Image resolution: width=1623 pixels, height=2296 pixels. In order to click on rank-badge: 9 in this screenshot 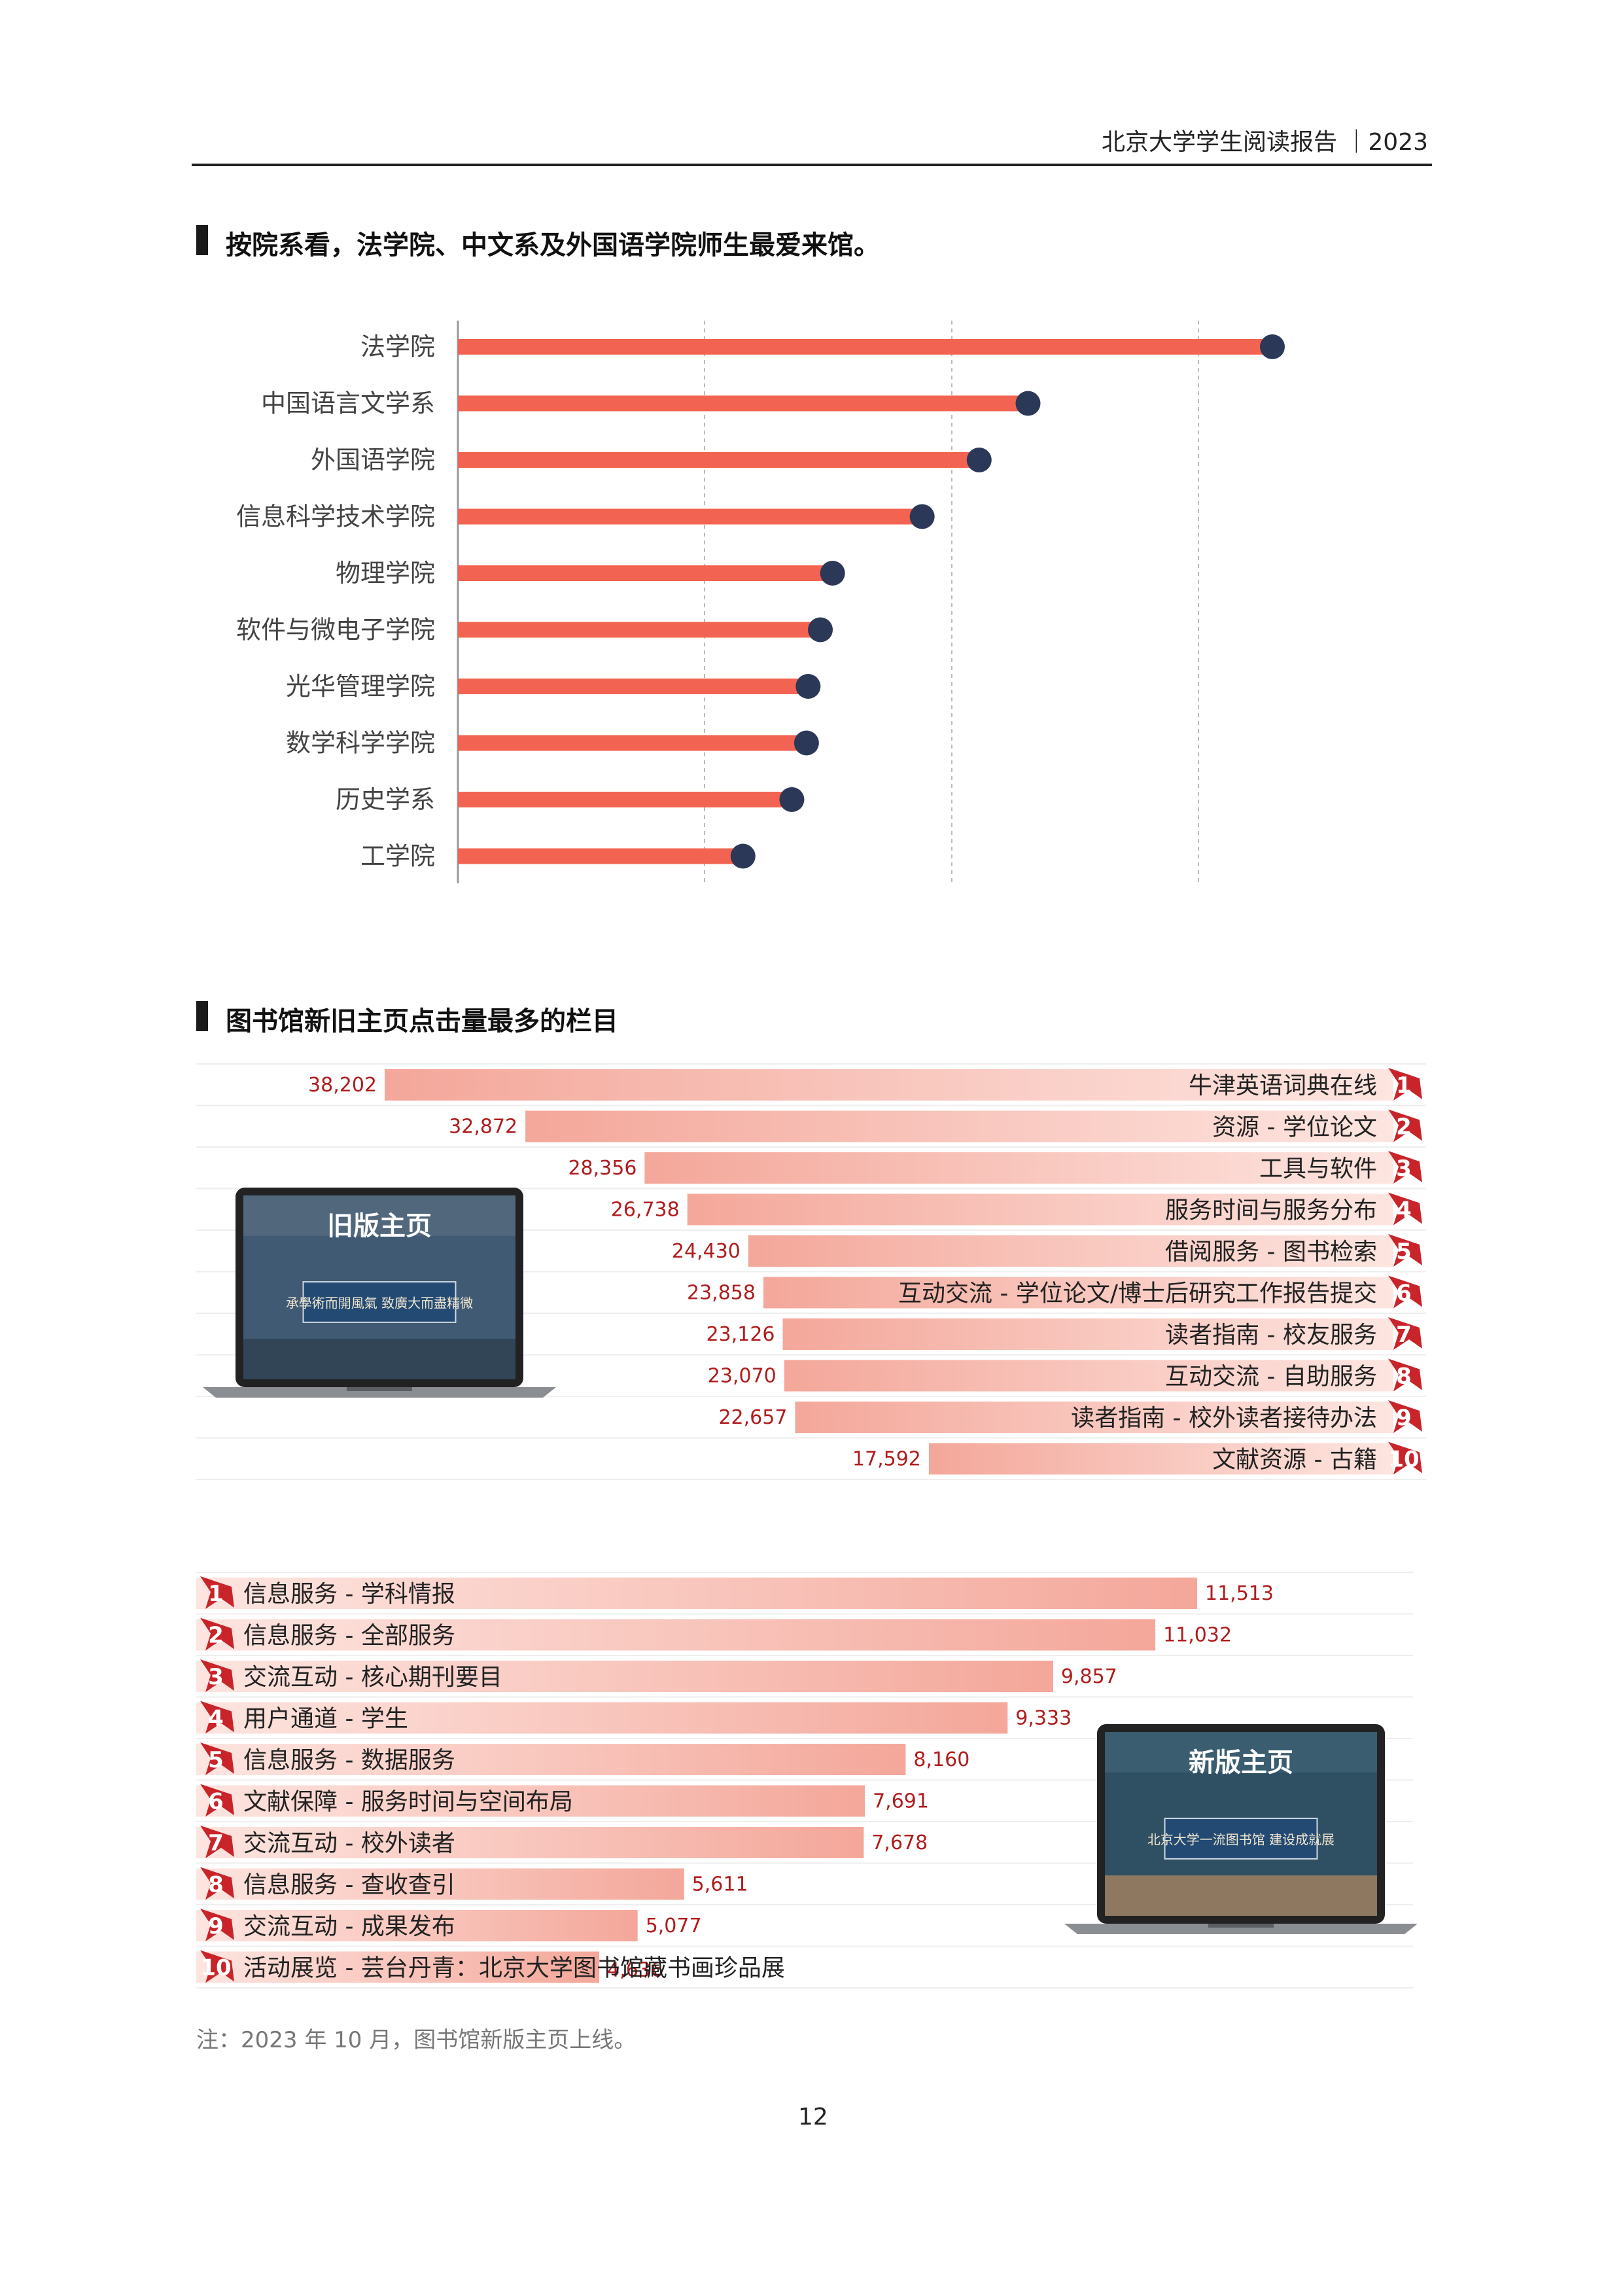, I will do `click(217, 1925)`.